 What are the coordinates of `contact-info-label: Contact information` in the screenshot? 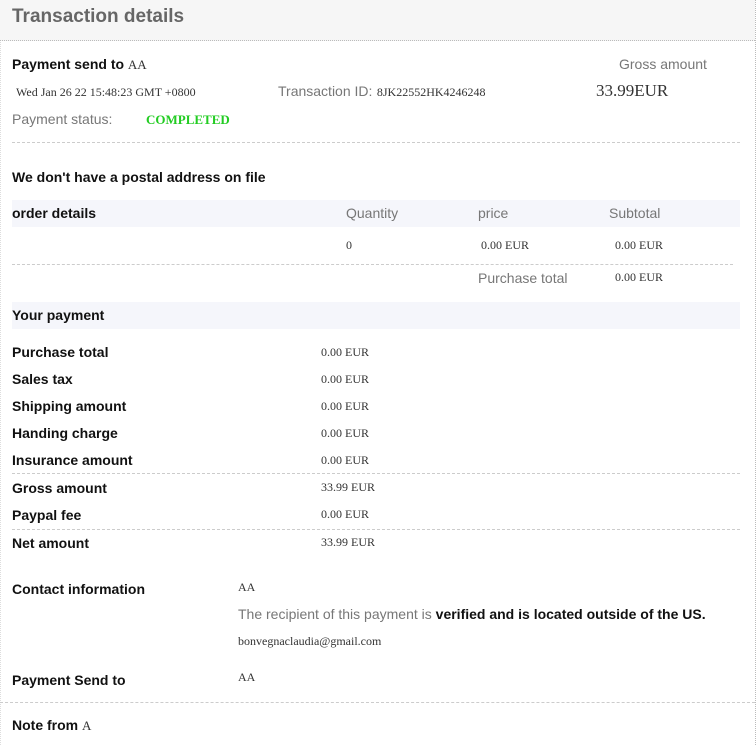 It's located at (78, 589).